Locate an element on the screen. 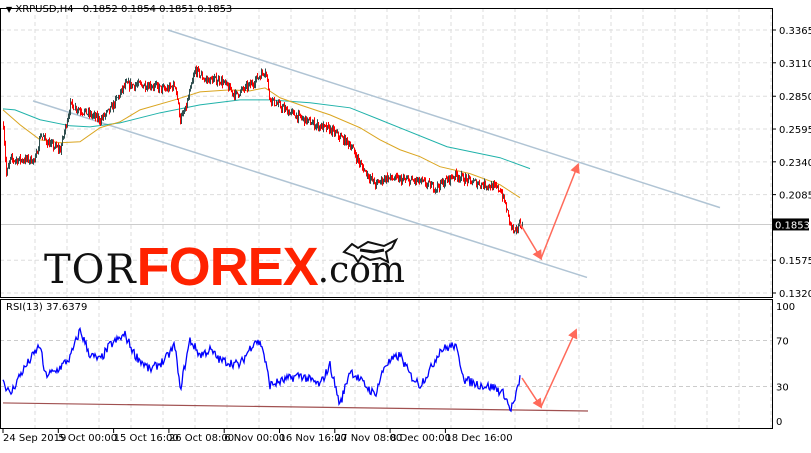  rsi-tick-label: 30 is located at coordinates (782, 388).